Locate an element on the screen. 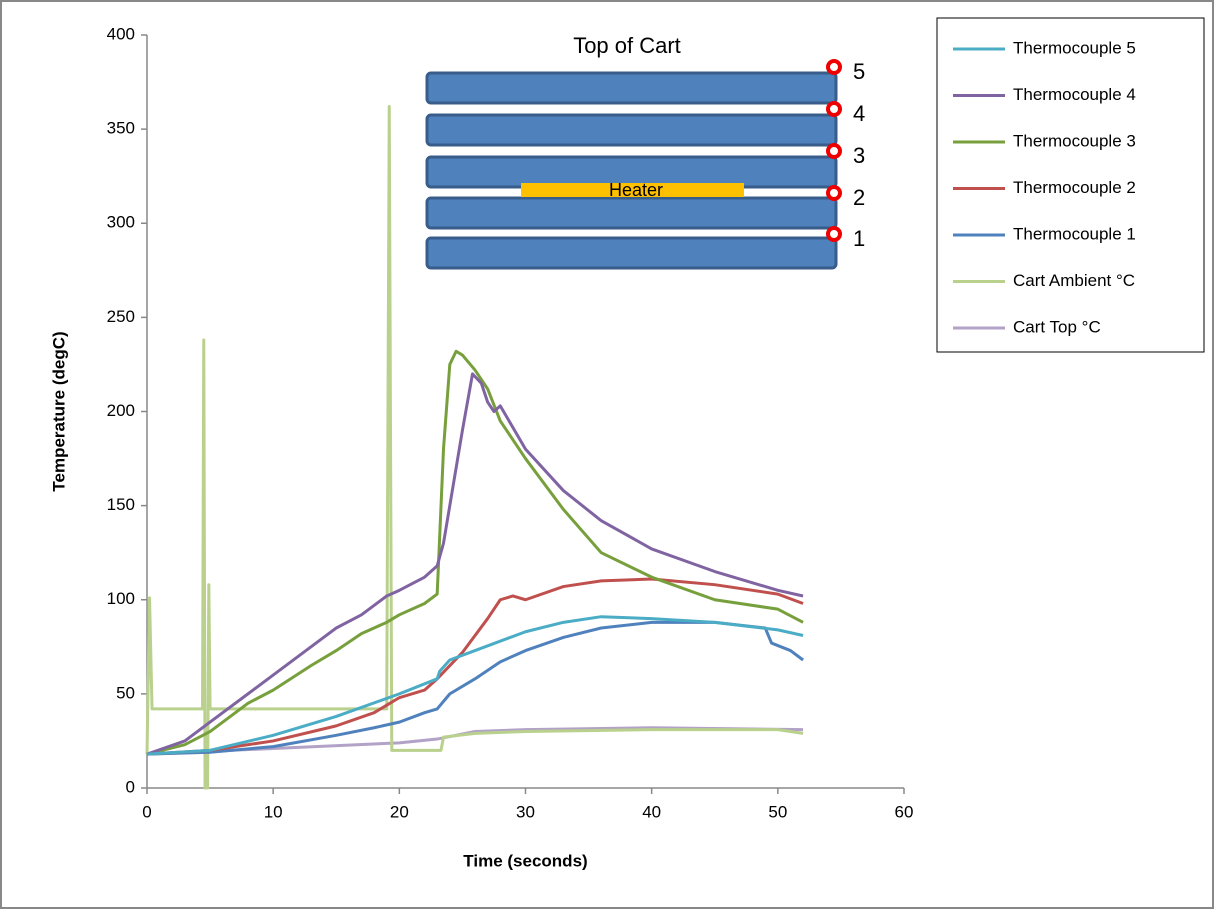 This screenshot has height=909, width=1214. legend-label: Cart Ambient °C is located at coordinates (1074, 280).